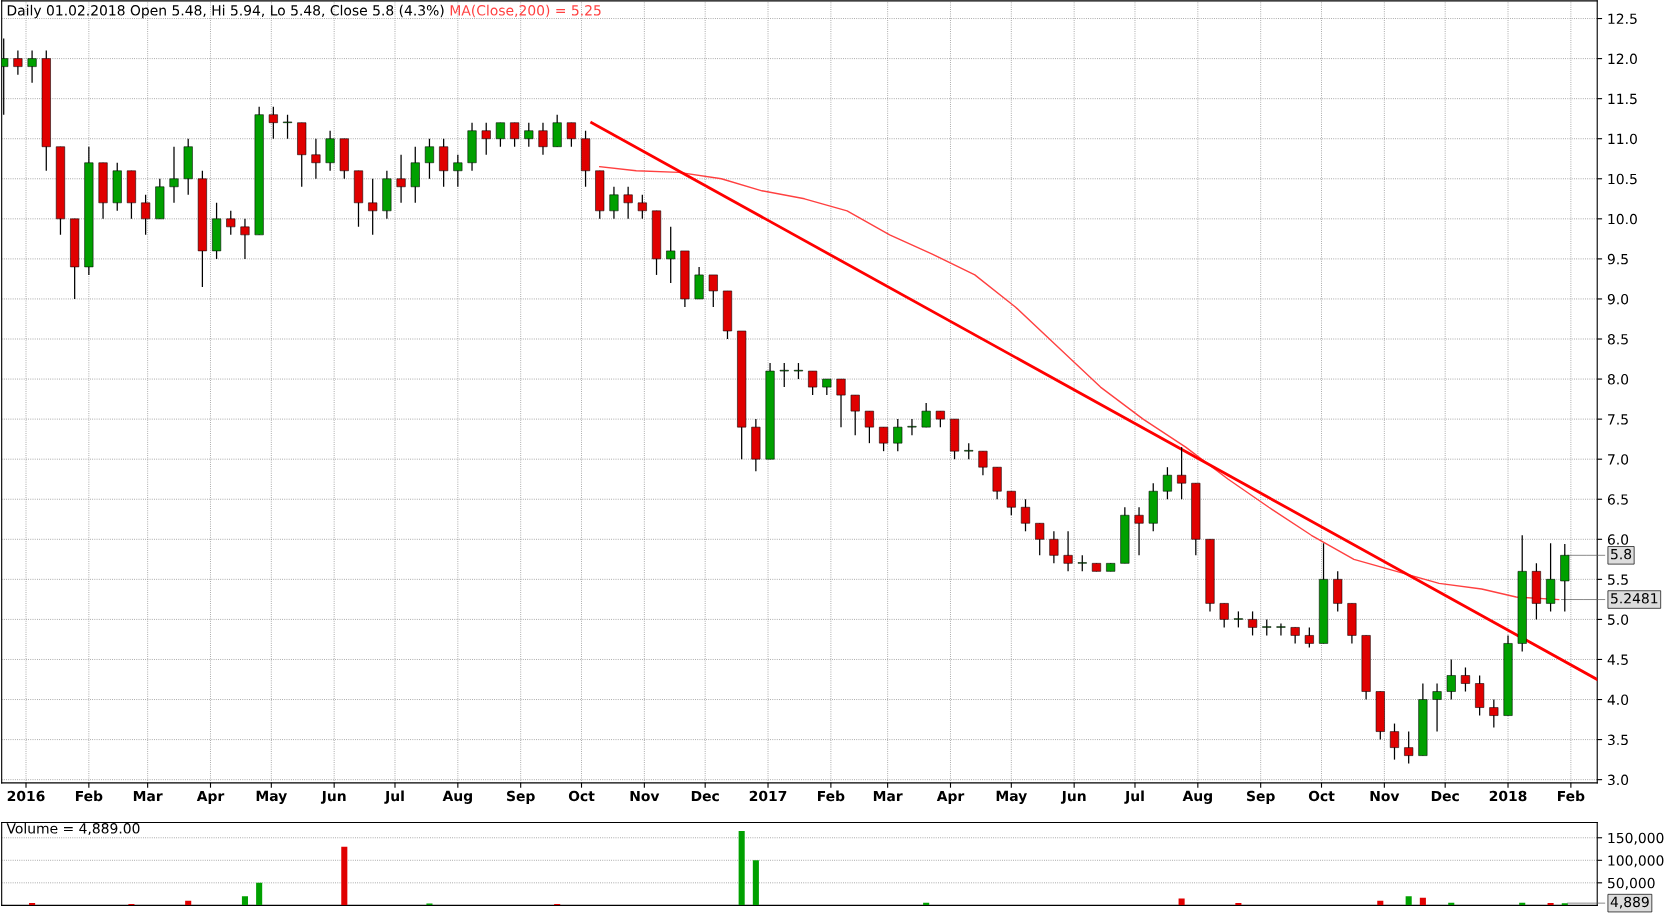  I want to click on y-tick-label: 9.5, so click(1617, 259).